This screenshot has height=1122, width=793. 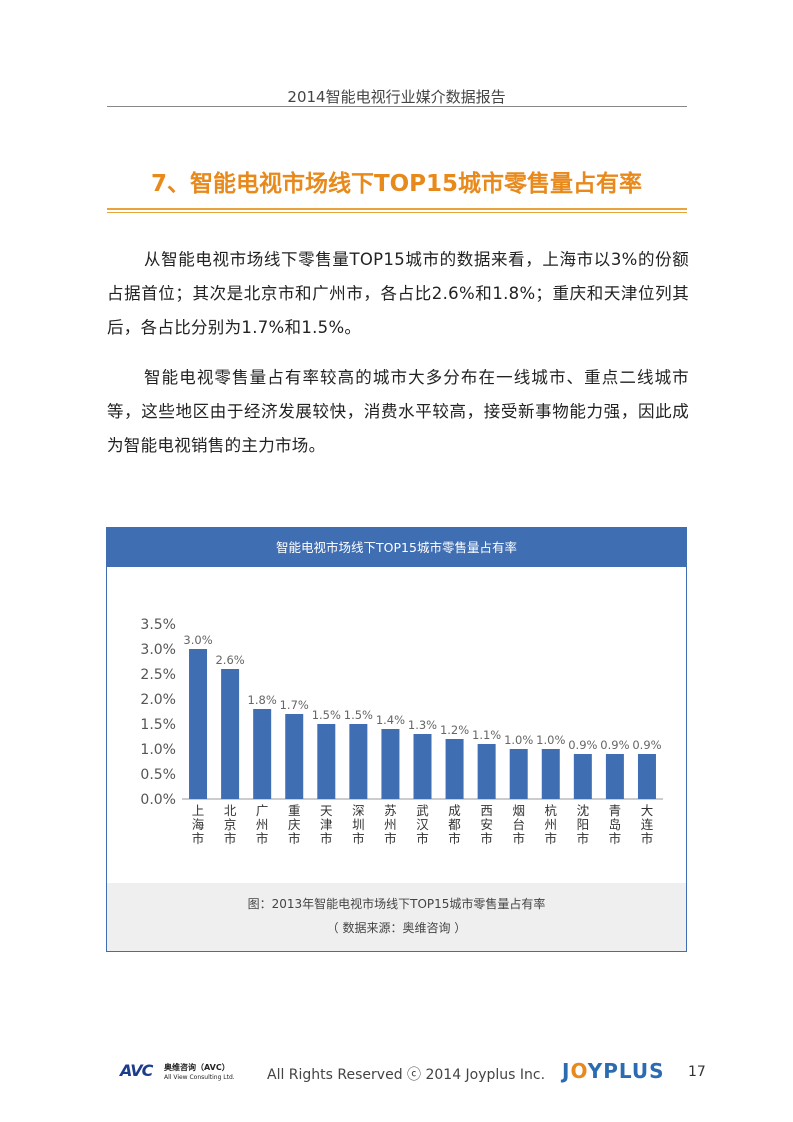 What do you see at coordinates (454, 824) in the screenshot?
I see `x-tick-label: 成都市` at bounding box center [454, 824].